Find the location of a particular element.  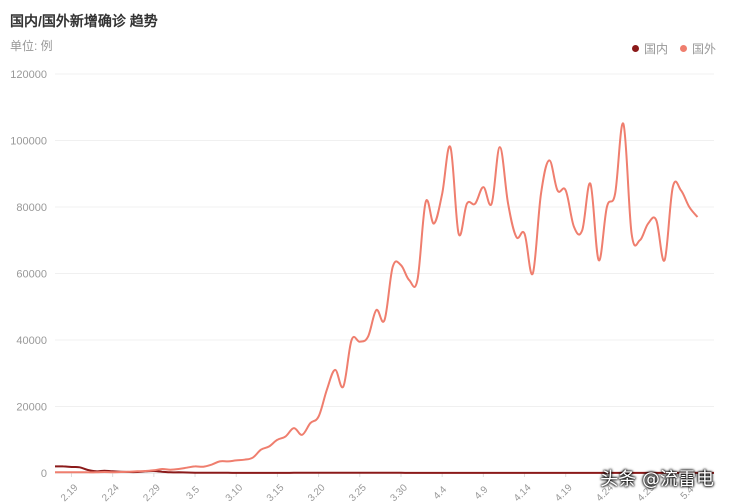

legend-item-domestic: 国内 is located at coordinates (649, 48).